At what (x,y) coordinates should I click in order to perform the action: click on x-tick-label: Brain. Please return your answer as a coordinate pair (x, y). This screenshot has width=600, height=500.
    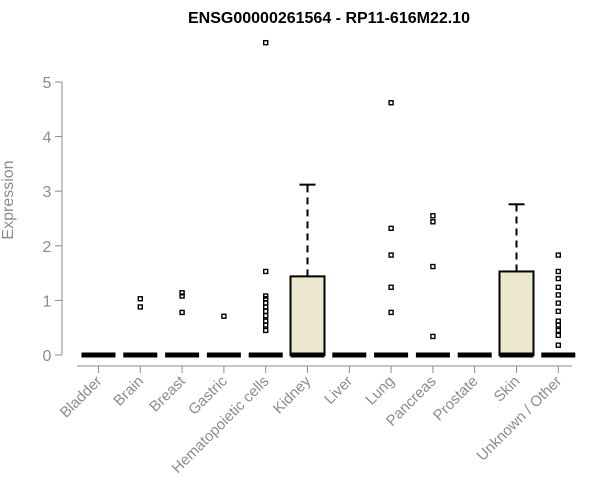
    Looking at the image, I should click on (128, 391).